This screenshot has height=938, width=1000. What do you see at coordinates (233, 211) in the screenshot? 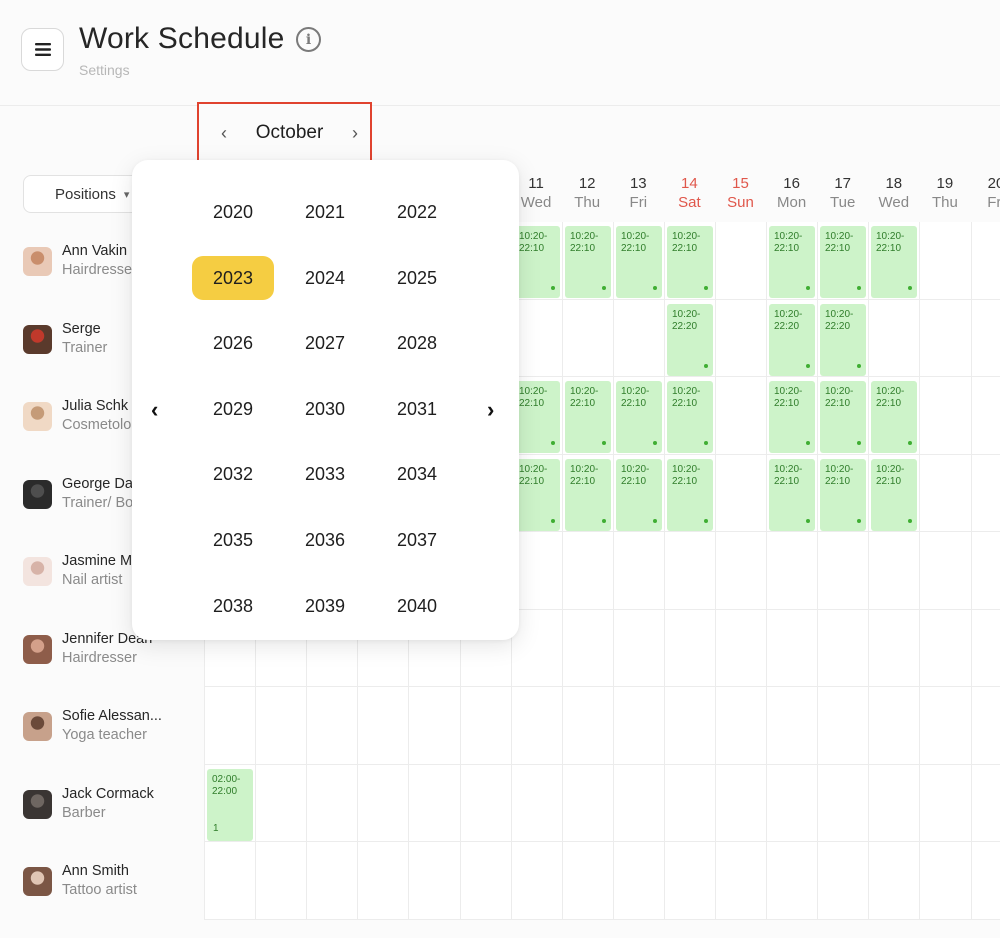
I see `year-option: 2020` at bounding box center [233, 211].